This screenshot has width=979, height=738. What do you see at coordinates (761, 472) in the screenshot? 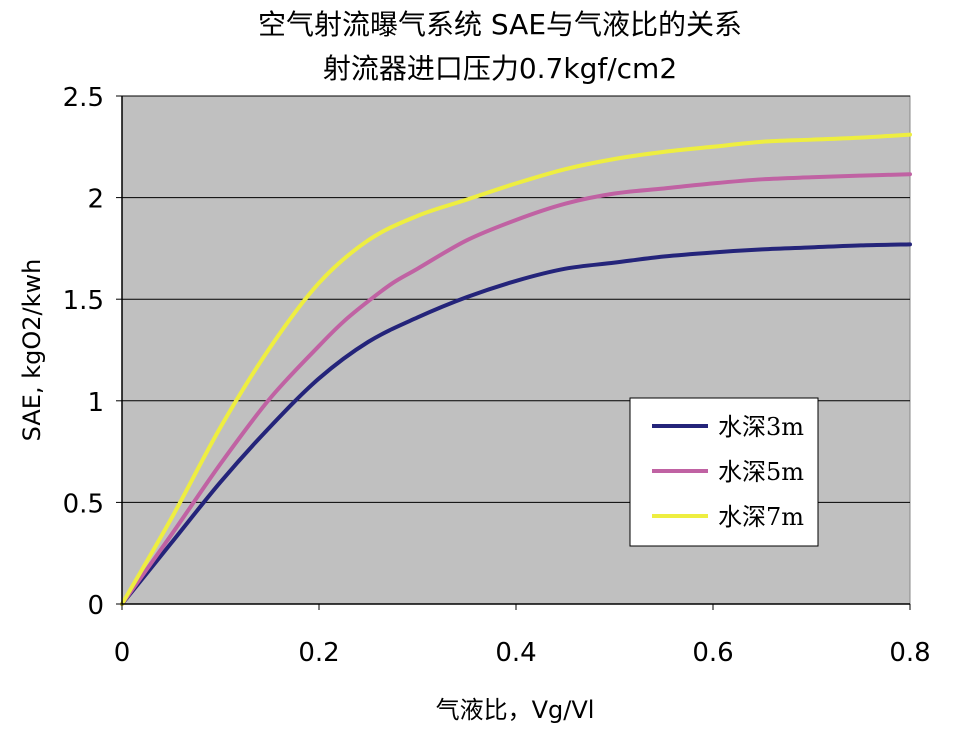
I see `legend-label: 水深5m` at bounding box center [761, 472].